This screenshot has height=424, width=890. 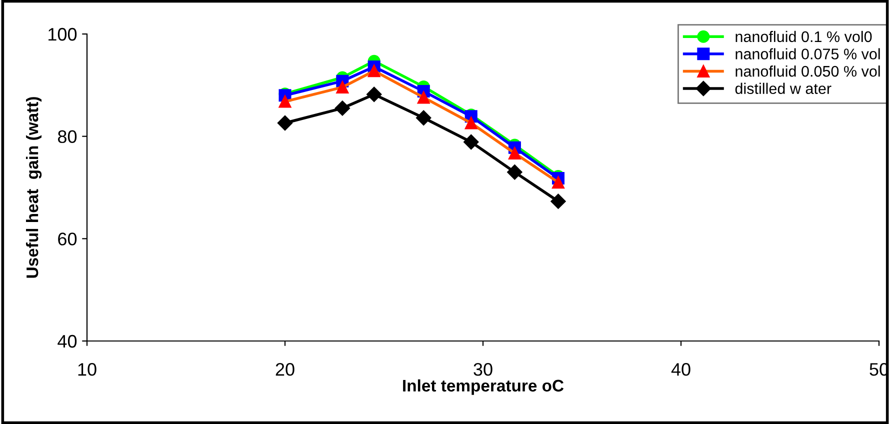 What do you see at coordinates (808, 54) in the screenshot?
I see `legend-label: nanofluid 0.075 % vol` at bounding box center [808, 54].